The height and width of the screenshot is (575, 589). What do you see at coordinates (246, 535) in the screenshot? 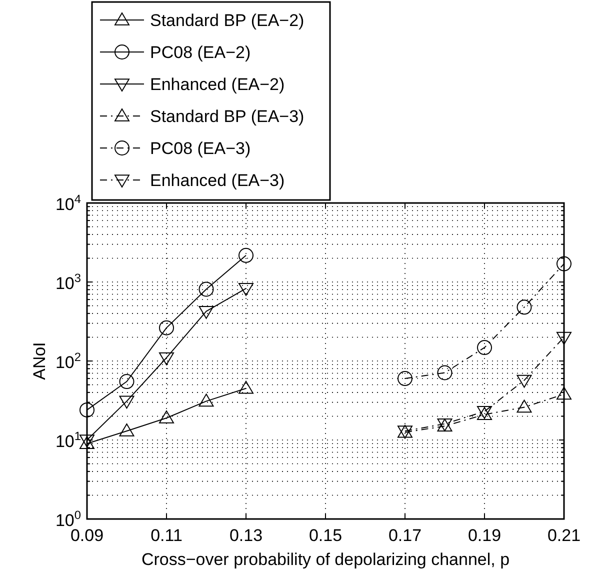
I see `x-tick-label: 0.13` at bounding box center [246, 535].